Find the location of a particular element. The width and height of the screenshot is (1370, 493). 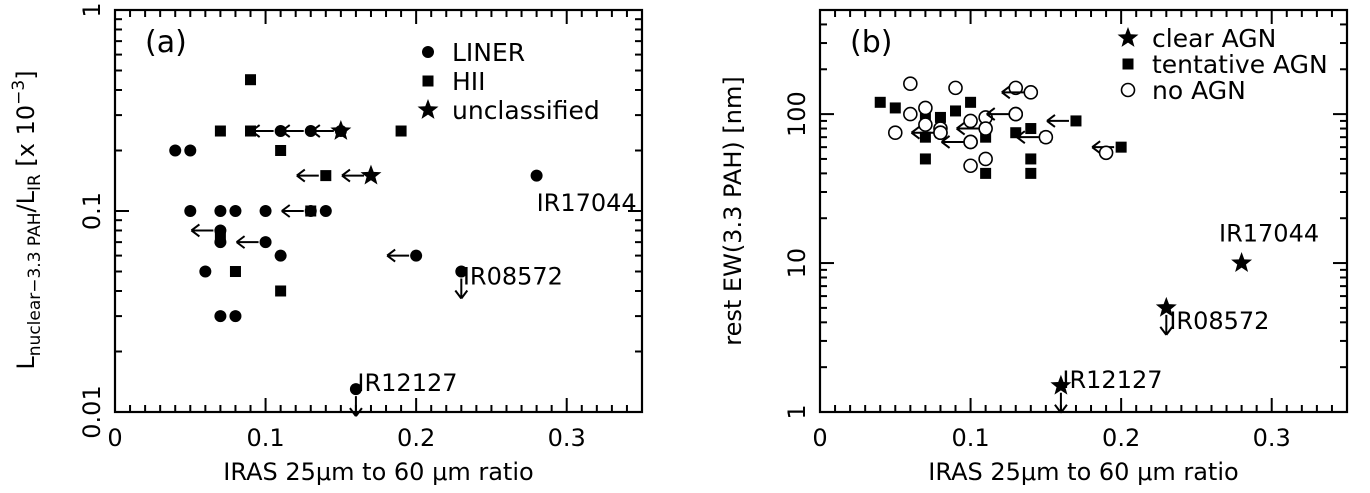

x-tick-label: 0.2 is located at coordinates (416, 438).